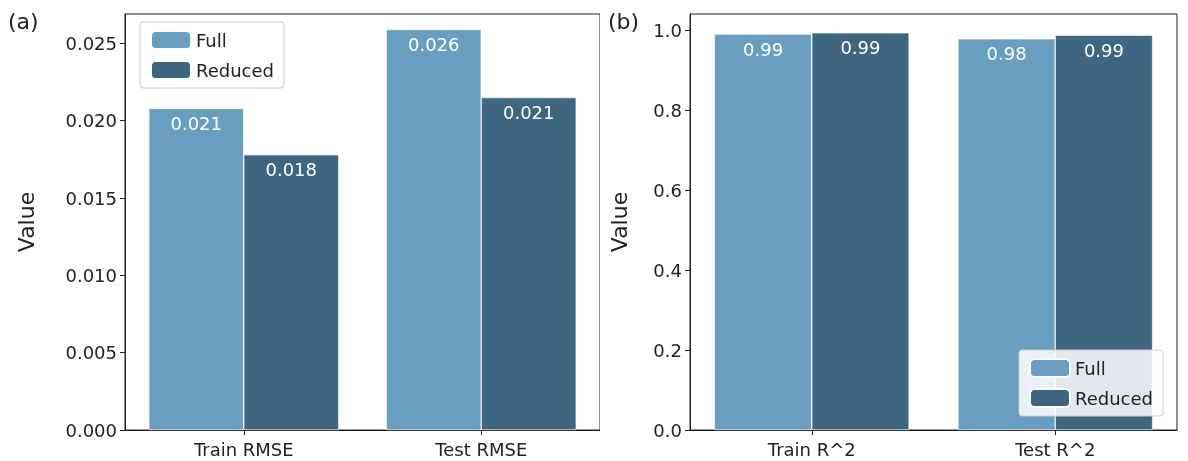 Image resolution: width=1188 pixels, height=461 pixels. Describe the element at coordinates (1055, 449) in the screenshot. I see `x-tick-label: Test R^2` at that location.